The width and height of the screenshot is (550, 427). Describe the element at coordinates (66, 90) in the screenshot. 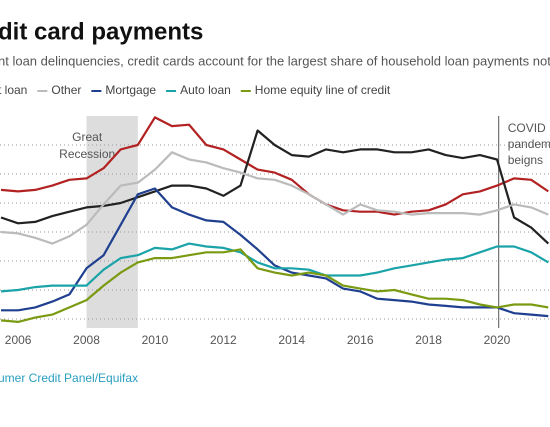

I see `legend-label: Other` at that location.